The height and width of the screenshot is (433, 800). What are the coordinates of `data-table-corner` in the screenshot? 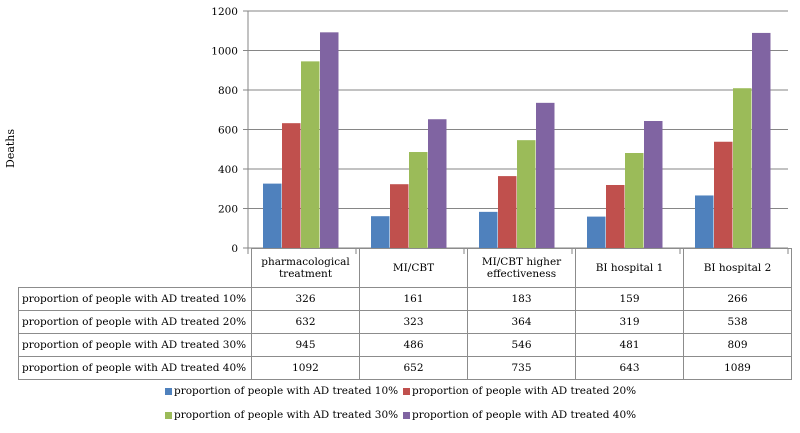 It's located at (135, 268).